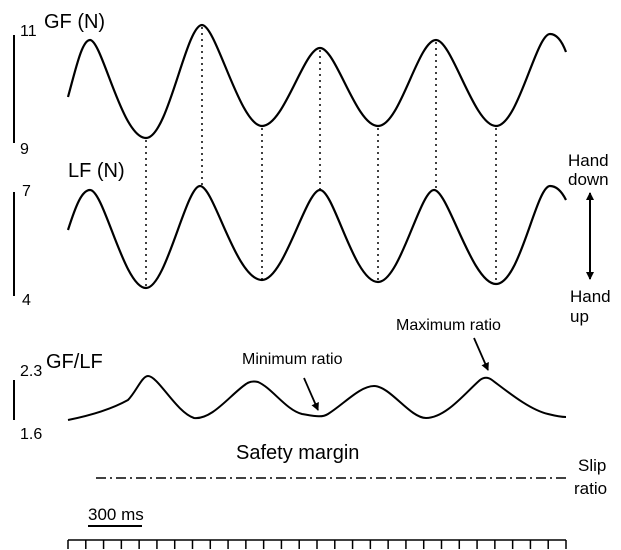  Describe the element at coordinates (116, 514) in the screenshot. I see `time-scale-label: 300 ms` at that location.